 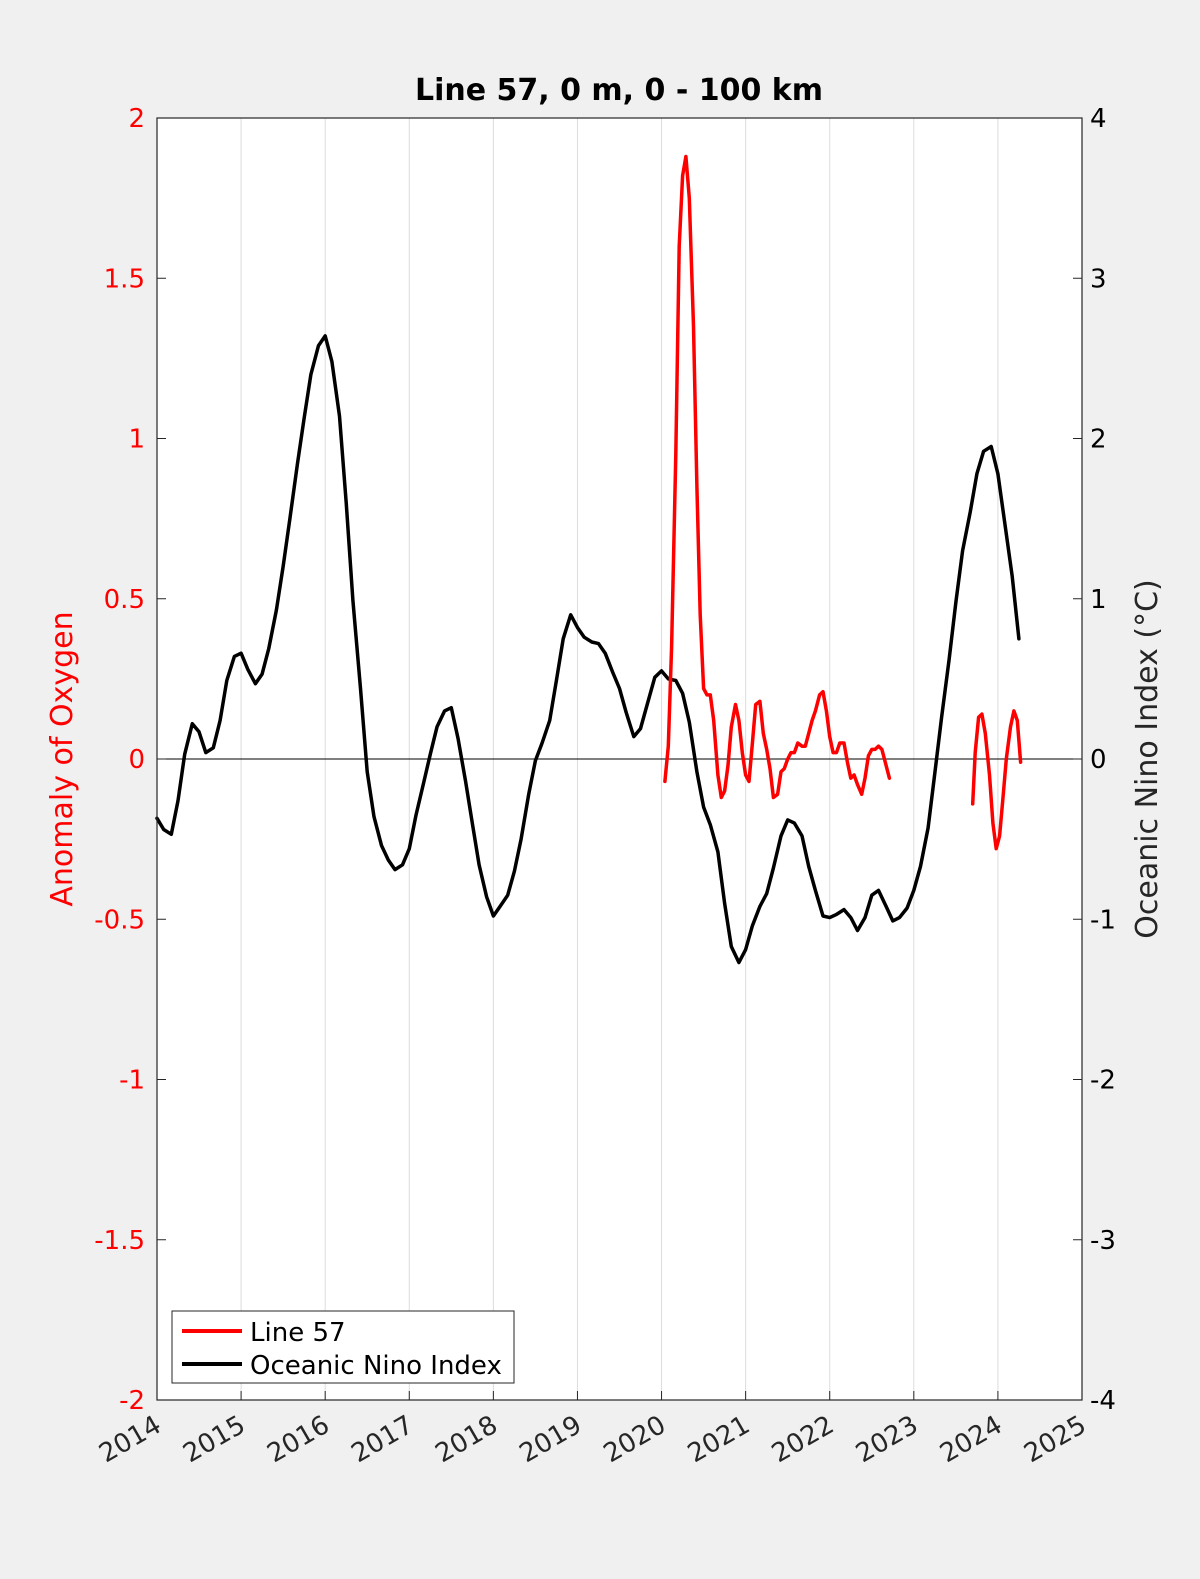 I want to click on right-y-tick-label: 0, so click(x=1098, y=760).